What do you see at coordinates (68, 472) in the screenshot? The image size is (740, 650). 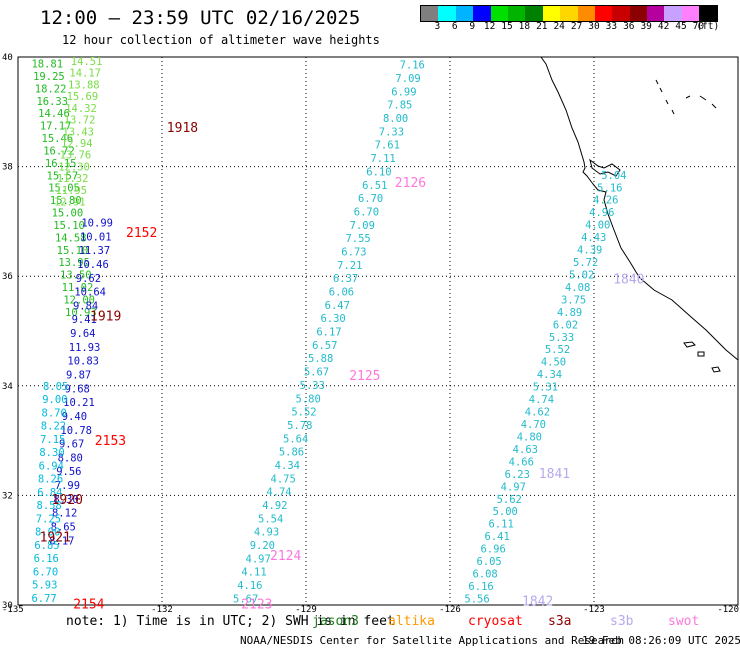 I see `wave-height-value: 9.56` at bounding box center [68, 472].